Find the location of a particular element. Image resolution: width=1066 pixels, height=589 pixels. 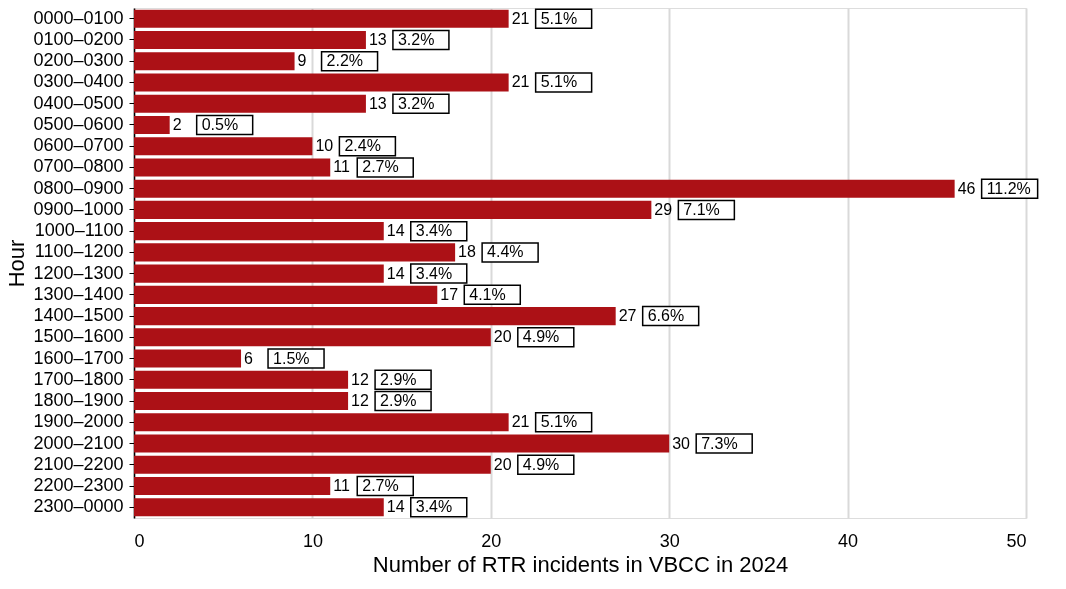

y-tick-label: 1000–1100 is located at coordinates (79, 230).